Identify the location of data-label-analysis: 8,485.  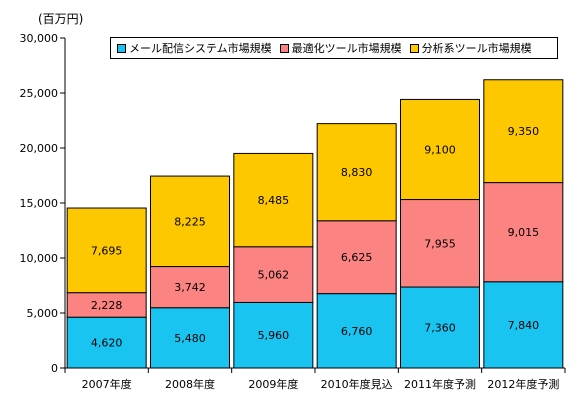
(274, 200).